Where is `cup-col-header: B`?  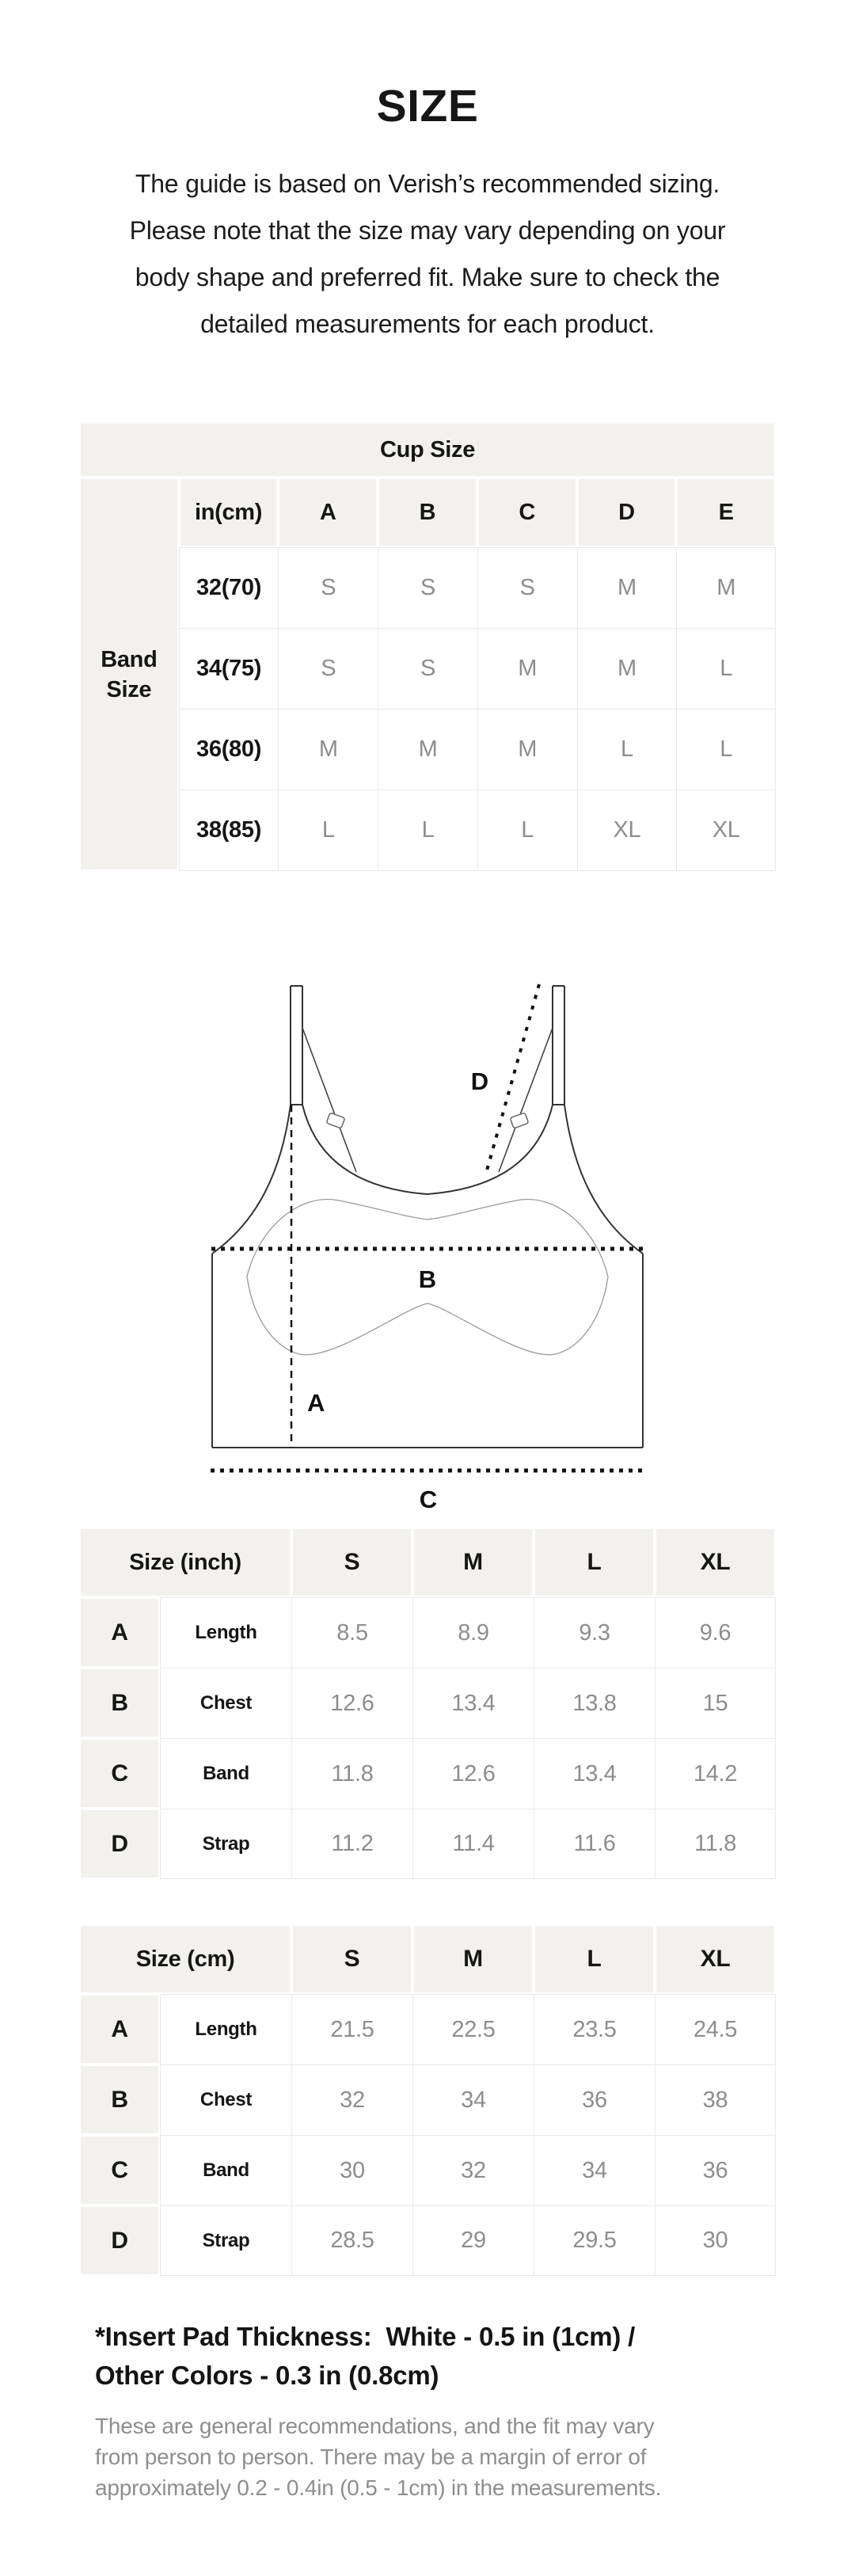
cup-col-header: B is located at coordinates (427, 512).